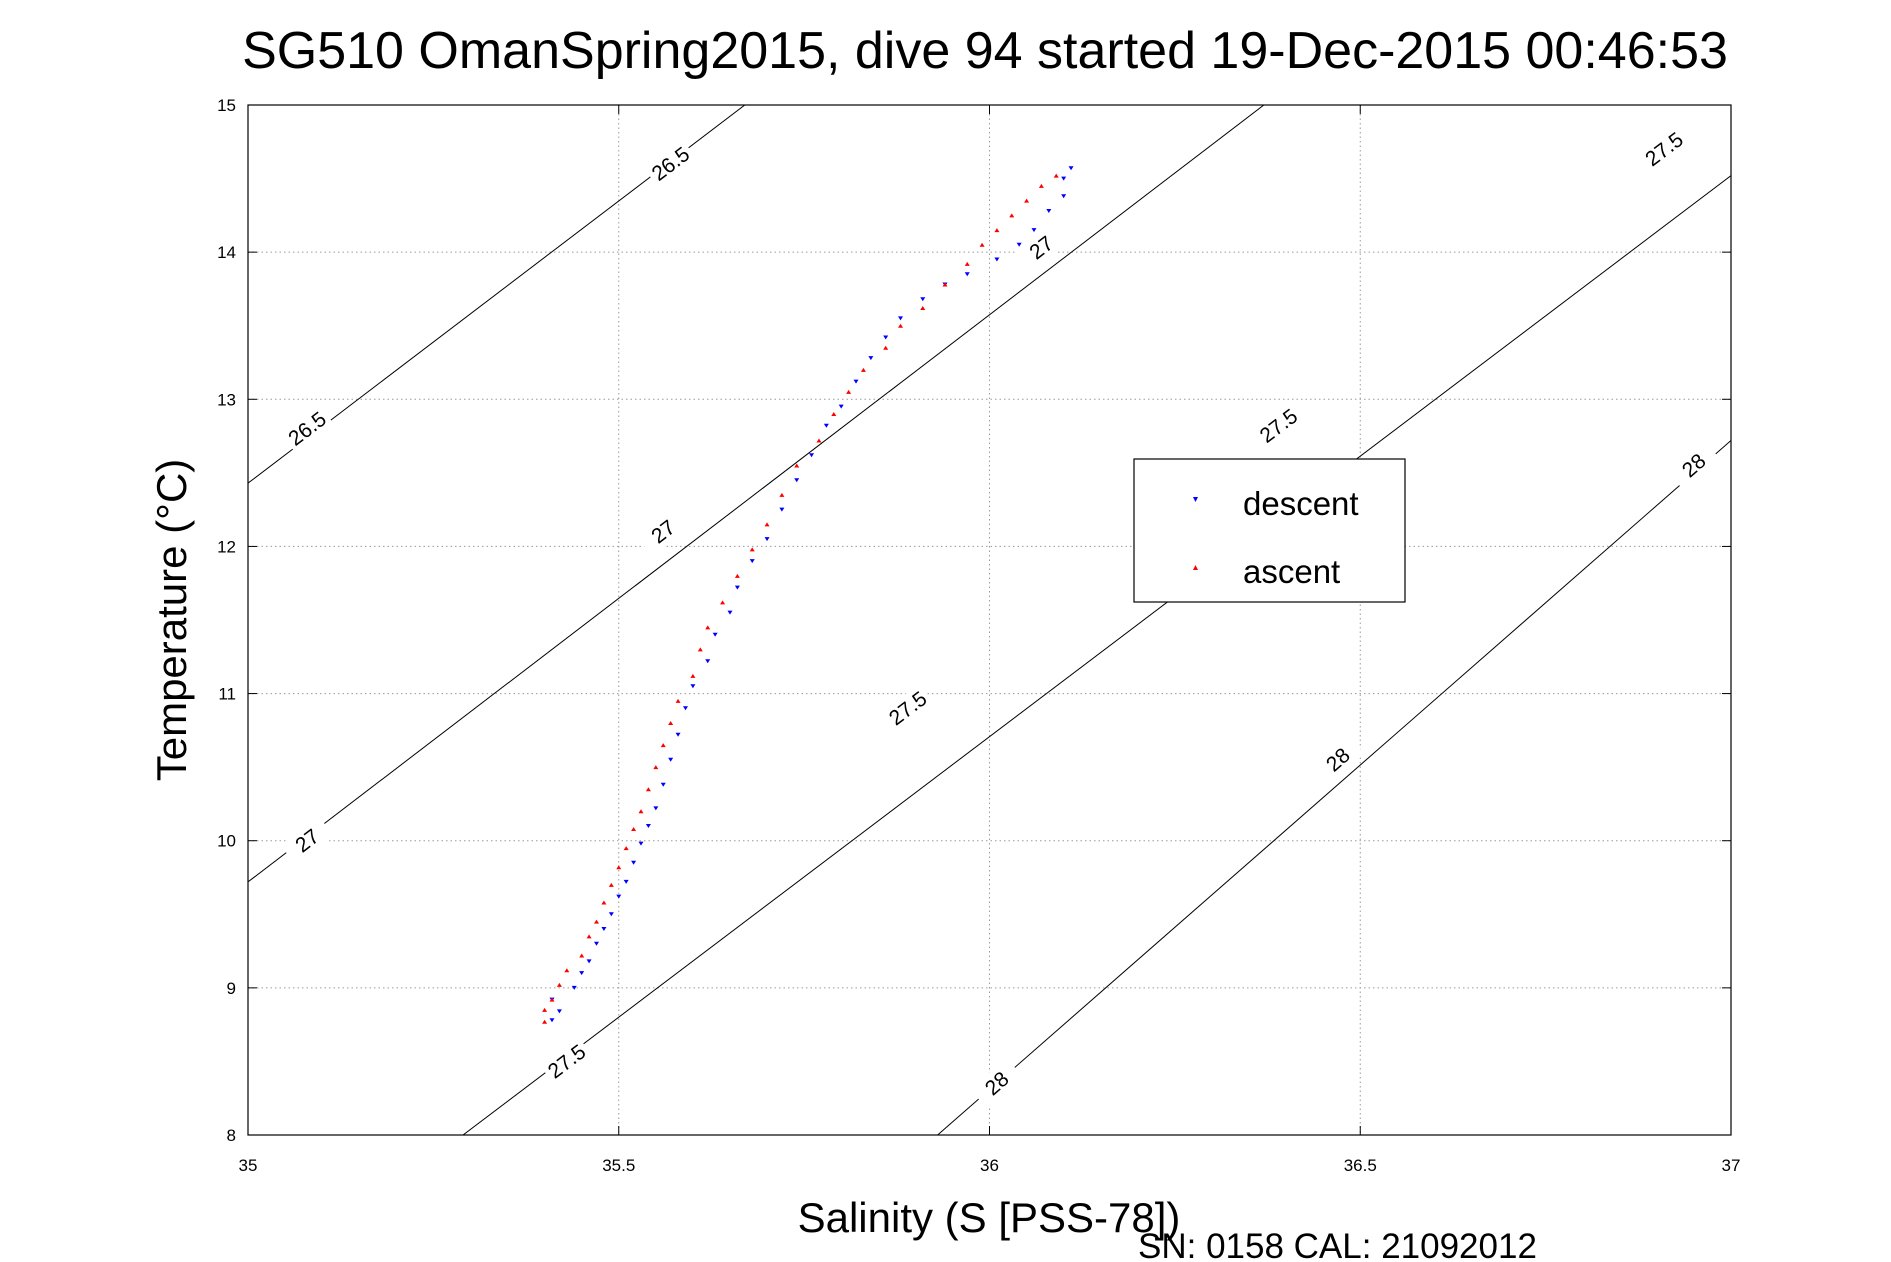 This screenshot has height=1262, width=1891. What do you see at coordinates (989, 1165) in the screenshot?
I see `x-tick-label: 36` at bounding box center [989, 1165].